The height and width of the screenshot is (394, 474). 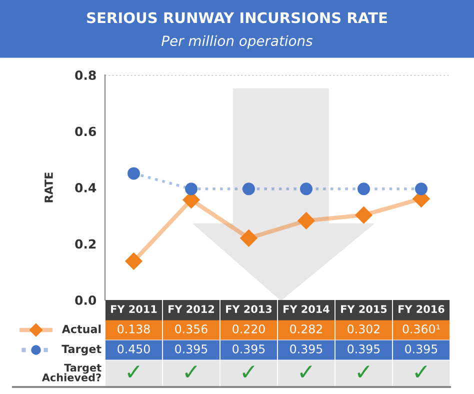 What do you see at coordinates (421, 309) in the screenshot?
I see `x-tick-label: FY 2016` at bounding box center [421, 309].